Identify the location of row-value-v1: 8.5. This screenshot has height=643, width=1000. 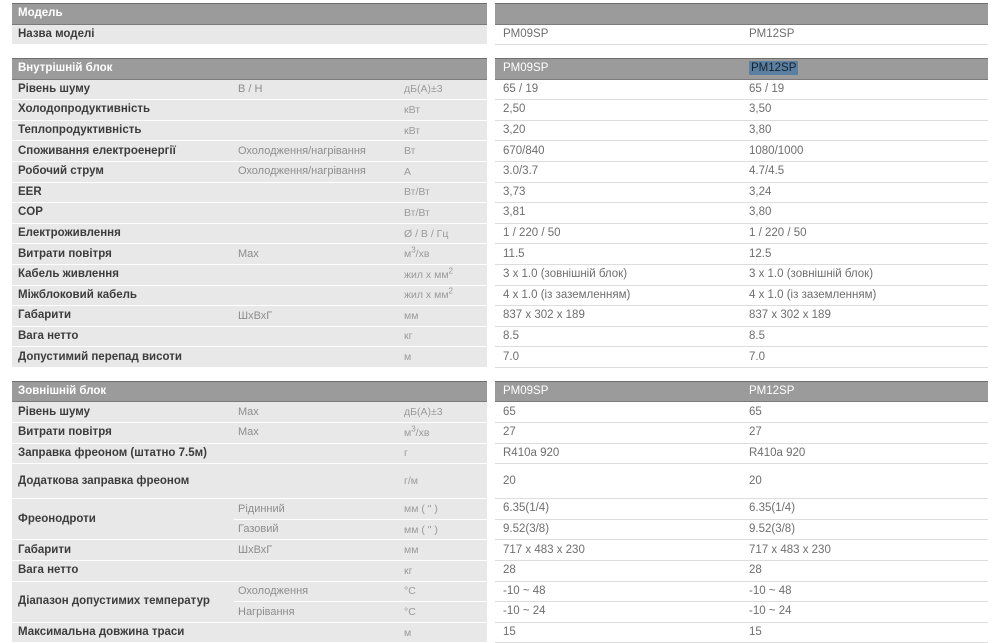
(618, 337).